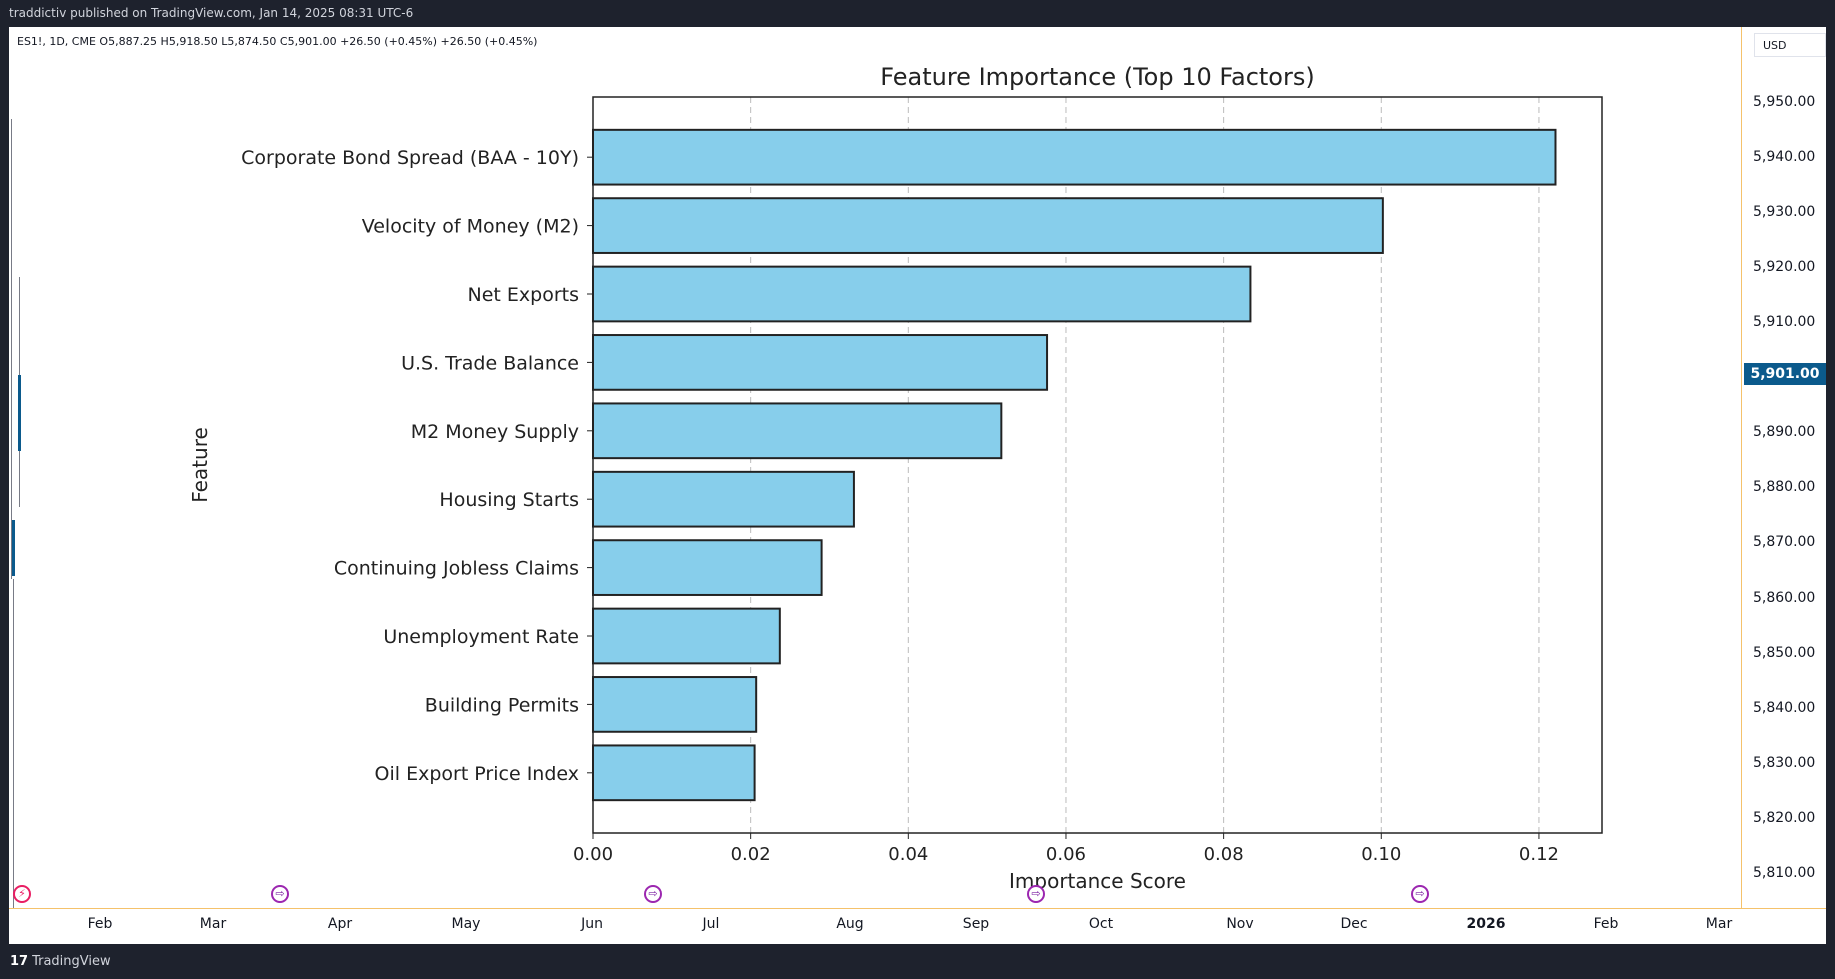  What do you see at coordinates (477, 774) in the screenshot?
I see `y-tick-label: Oil Export Price Index` at bounding box center [477, 774].